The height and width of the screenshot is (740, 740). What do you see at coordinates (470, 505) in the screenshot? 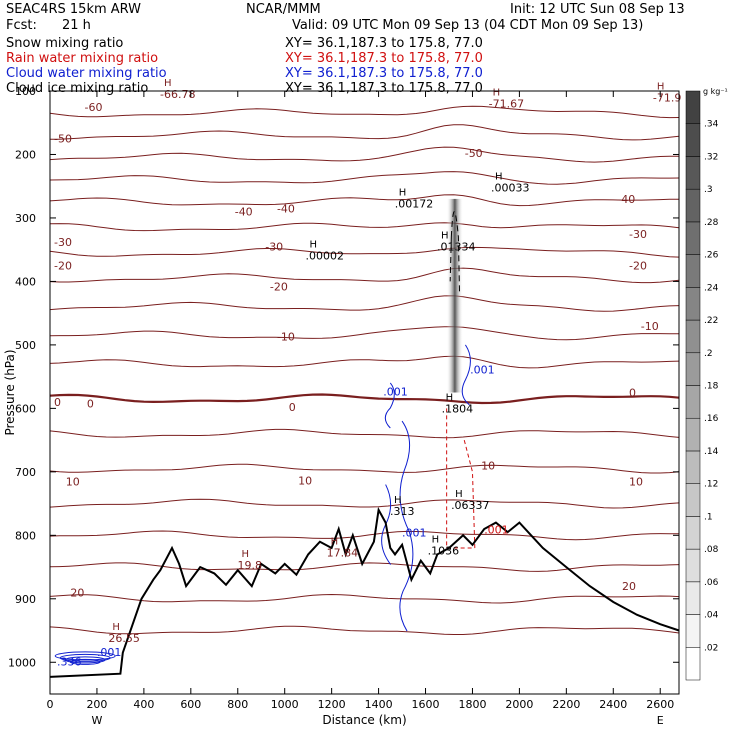
I see `max-value-label: .06337` at bounding box center [470, 505].